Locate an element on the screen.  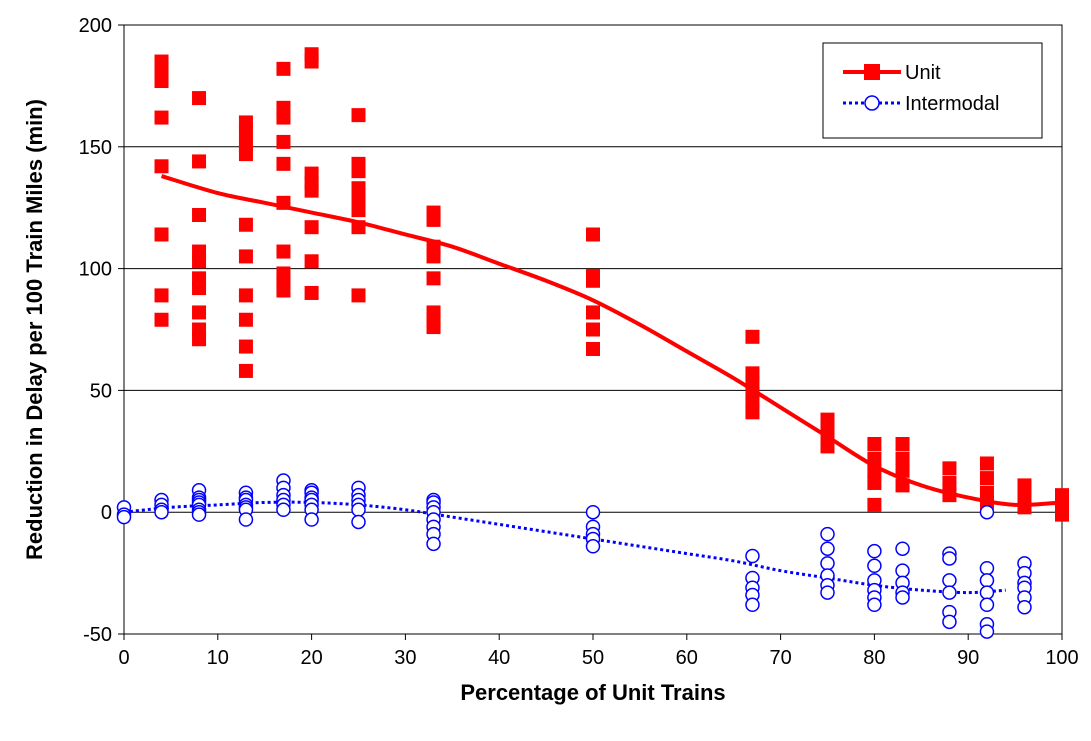
legend-item-intermodal: Intermodal is located at coordinates (921, 104).